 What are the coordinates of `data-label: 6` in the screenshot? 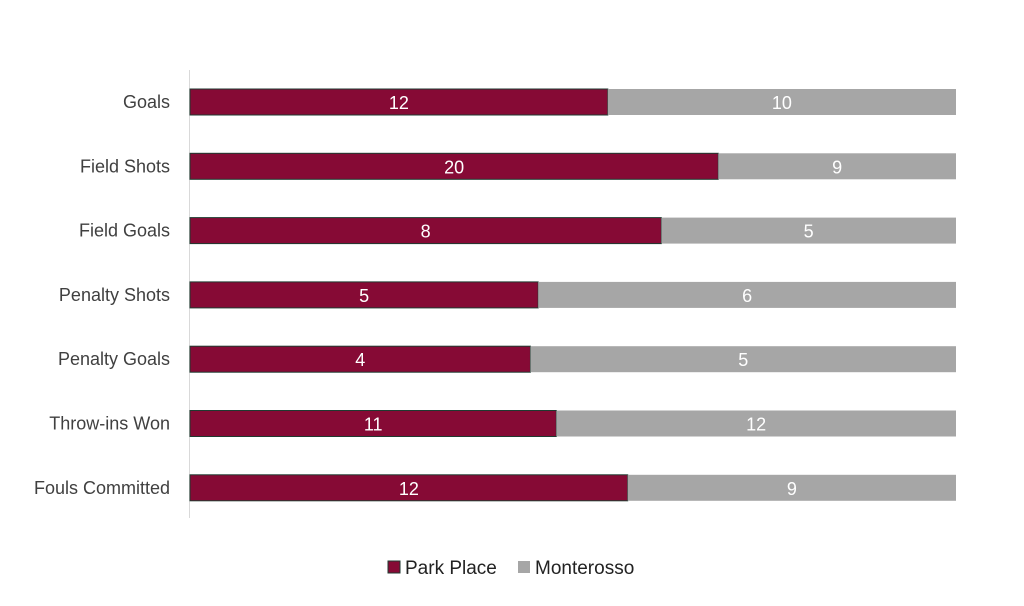 It's located at (747, 296).